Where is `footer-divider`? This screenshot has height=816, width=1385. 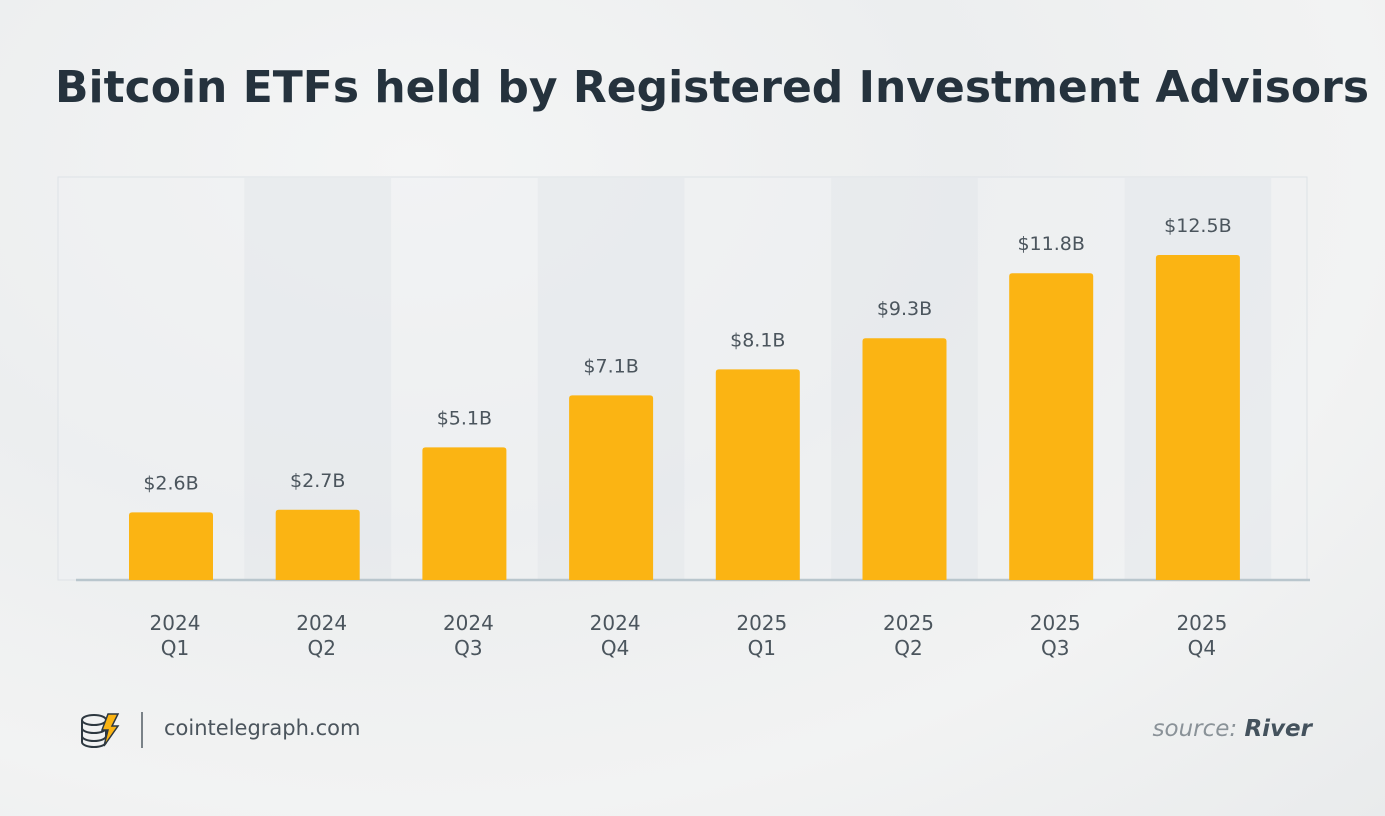 footer-divider is located at coordinates (142, 730).